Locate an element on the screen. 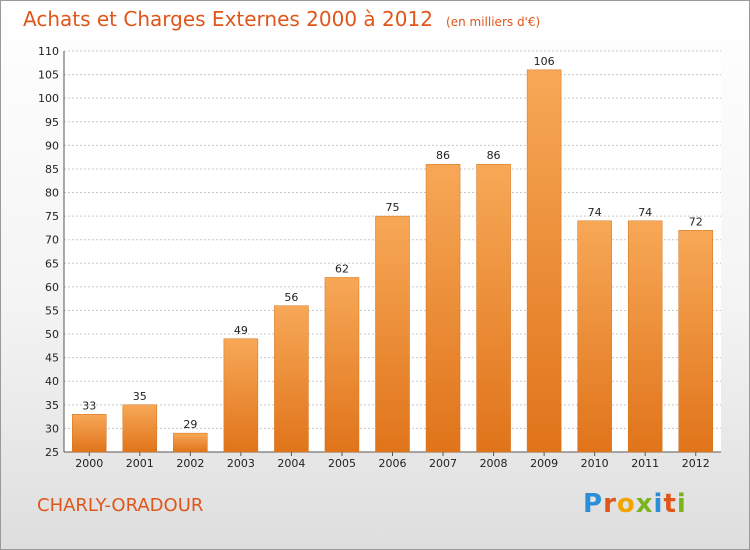 Image resolution: width=750 pixels, height=550 pixels. proxiti-logo: Proxiti is located at coordinates (635, 504).